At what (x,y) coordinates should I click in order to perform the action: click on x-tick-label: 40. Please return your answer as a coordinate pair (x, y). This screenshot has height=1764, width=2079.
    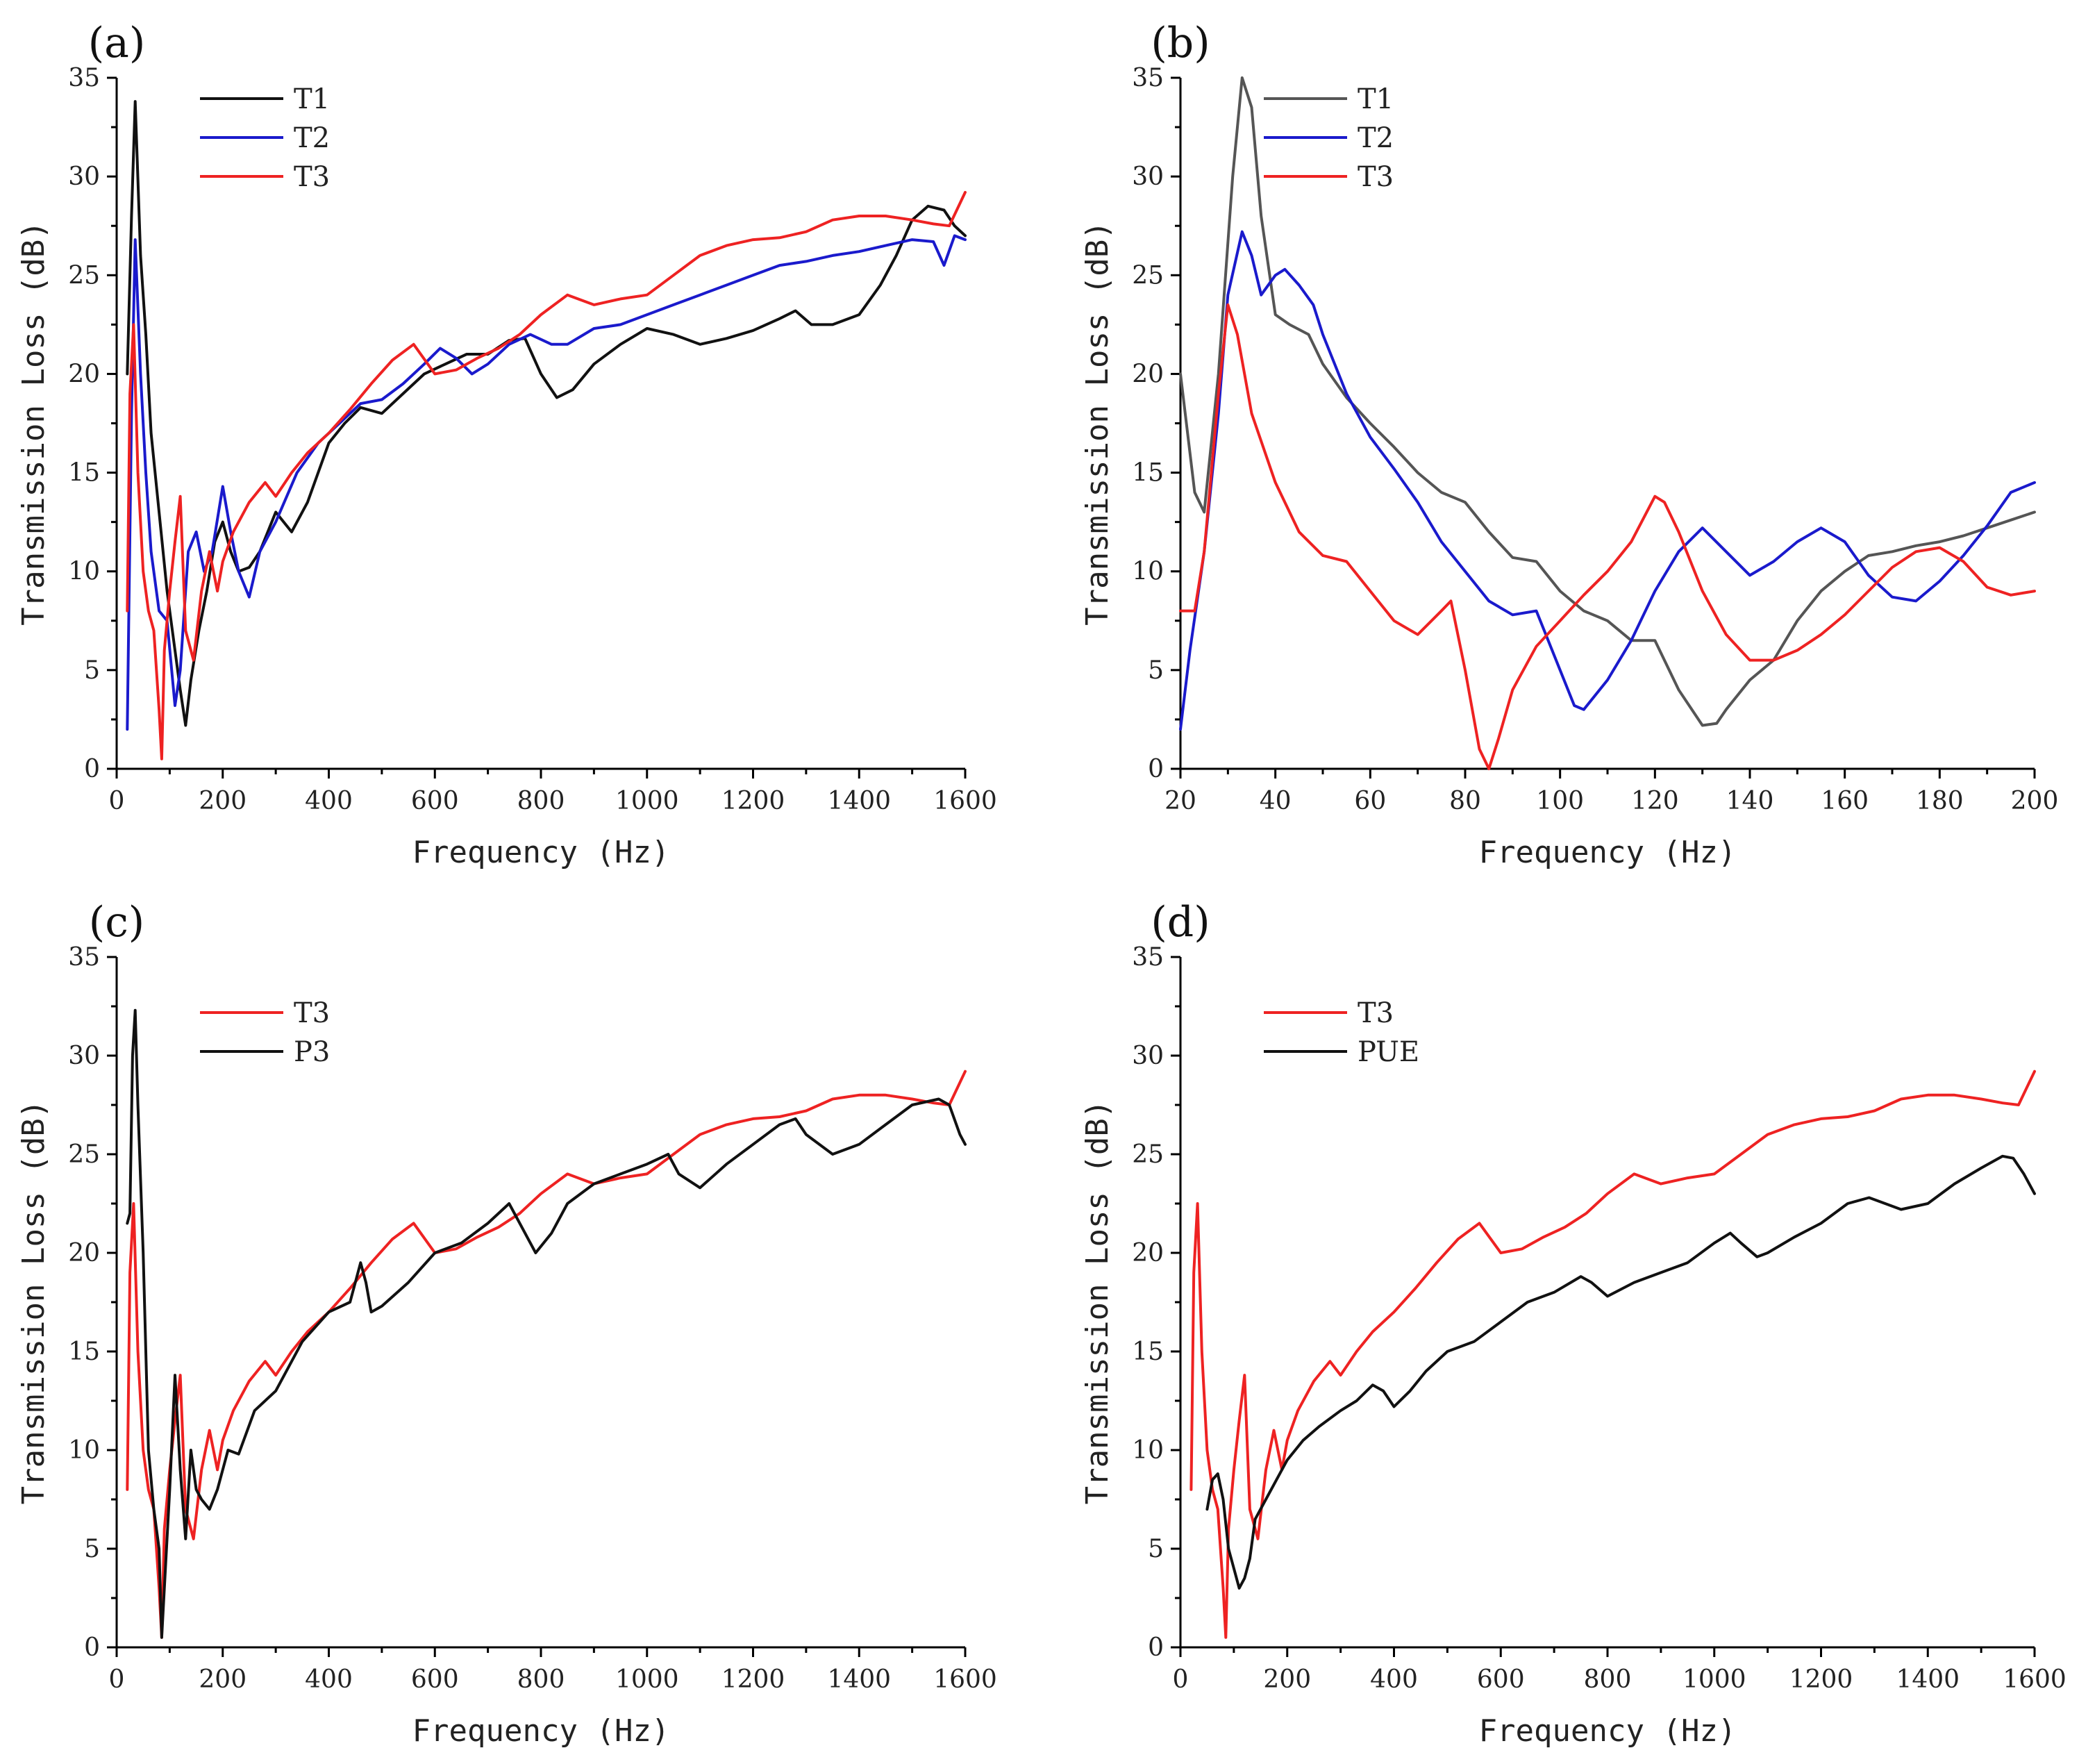
    Looking at the image, I should click on (1276, 801).